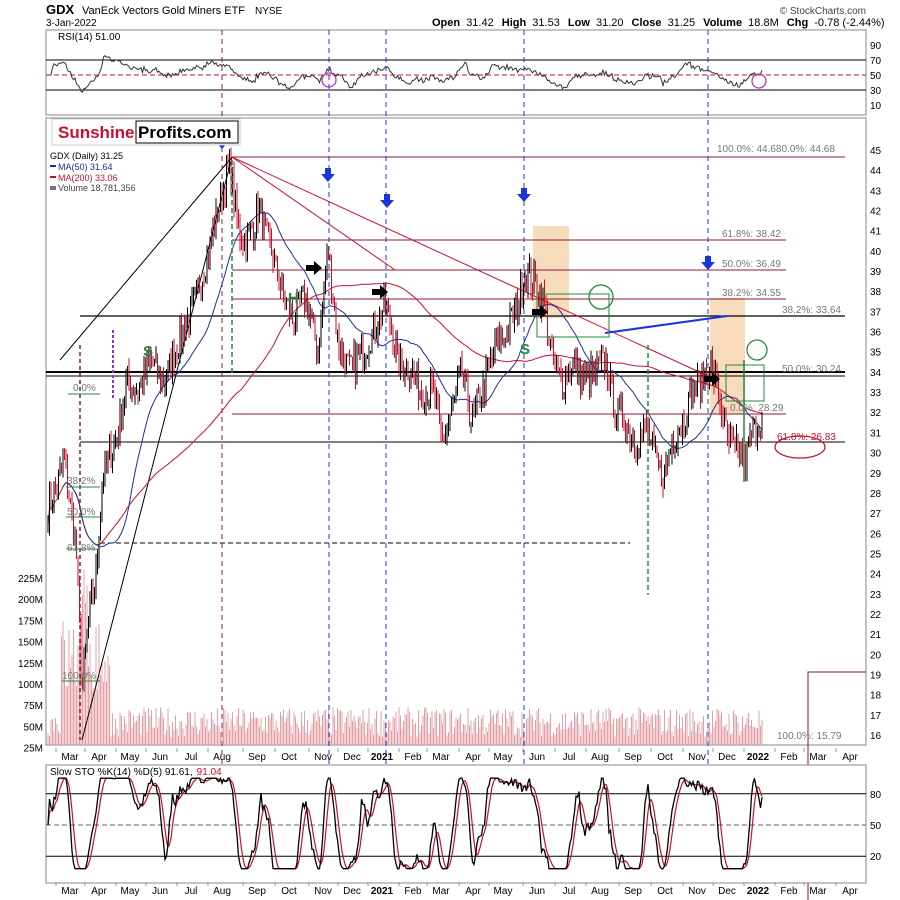 The width and height of the screenshot is (900, 900). Describe the element at coordinates (99, 891) in the screenshot. I see `month-months-2-1: Apr` at that location.